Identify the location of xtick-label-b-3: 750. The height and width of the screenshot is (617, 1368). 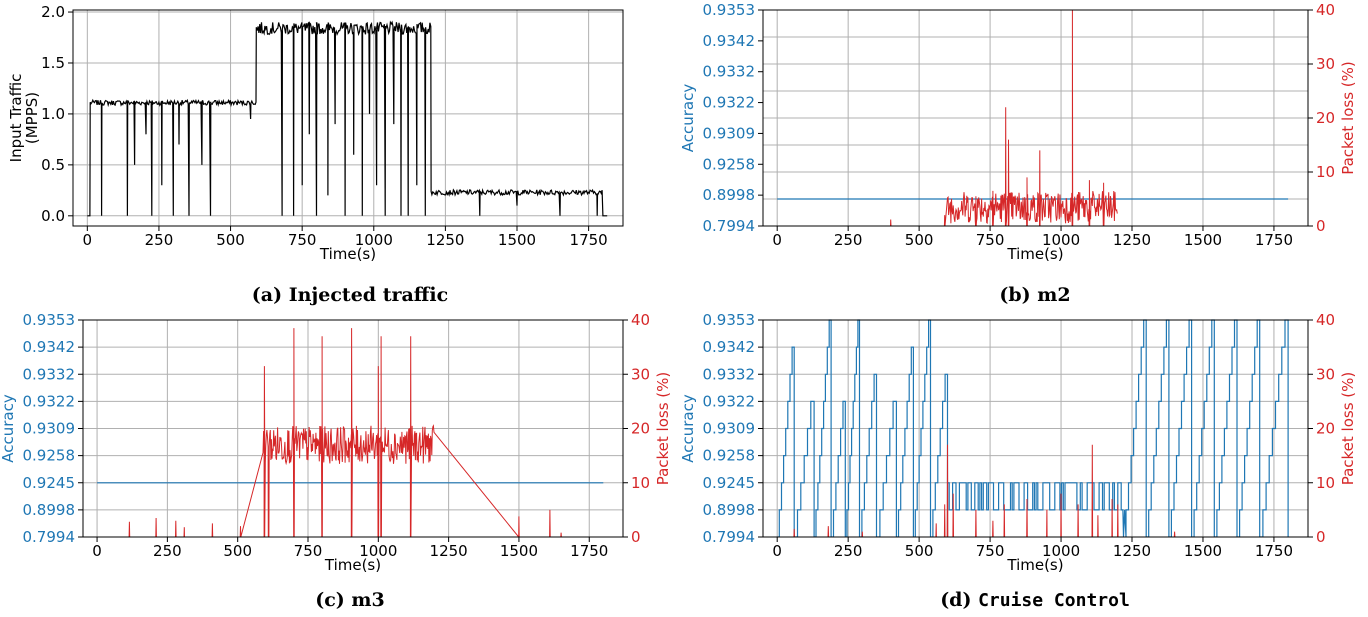
(990, 240).